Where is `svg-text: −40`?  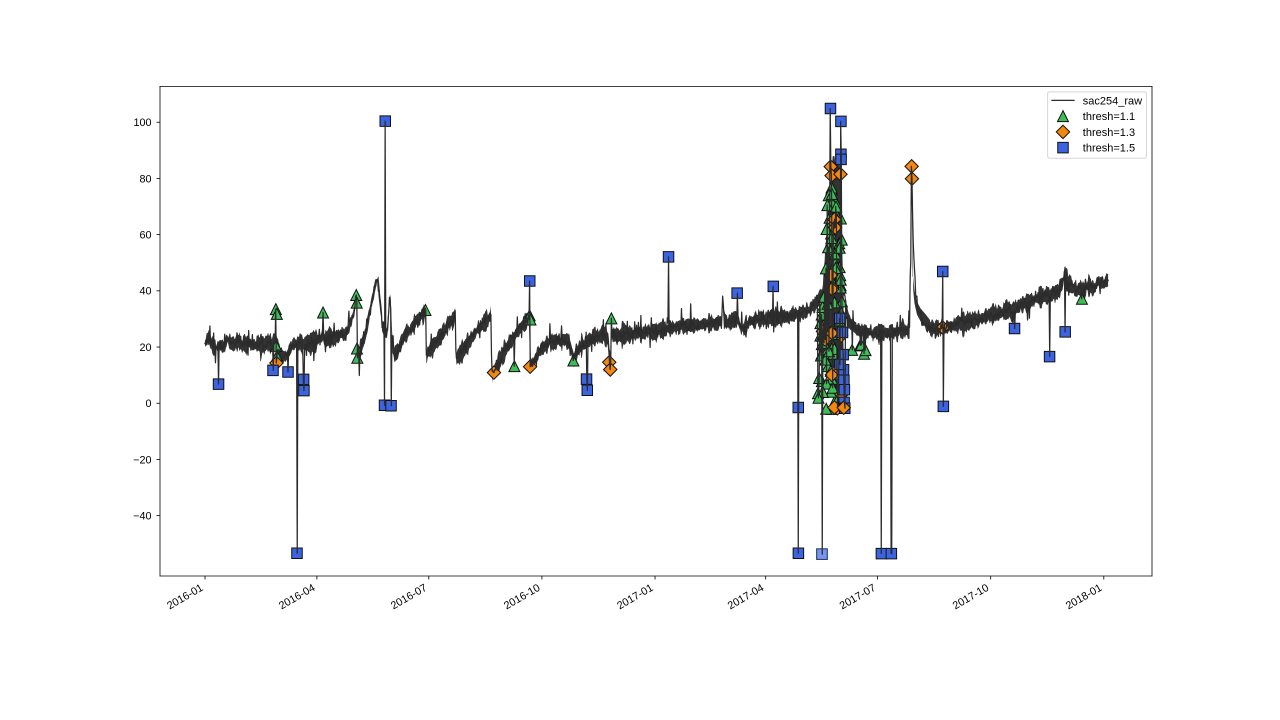
svg-text: −40 is located at coordinates (142, 517).